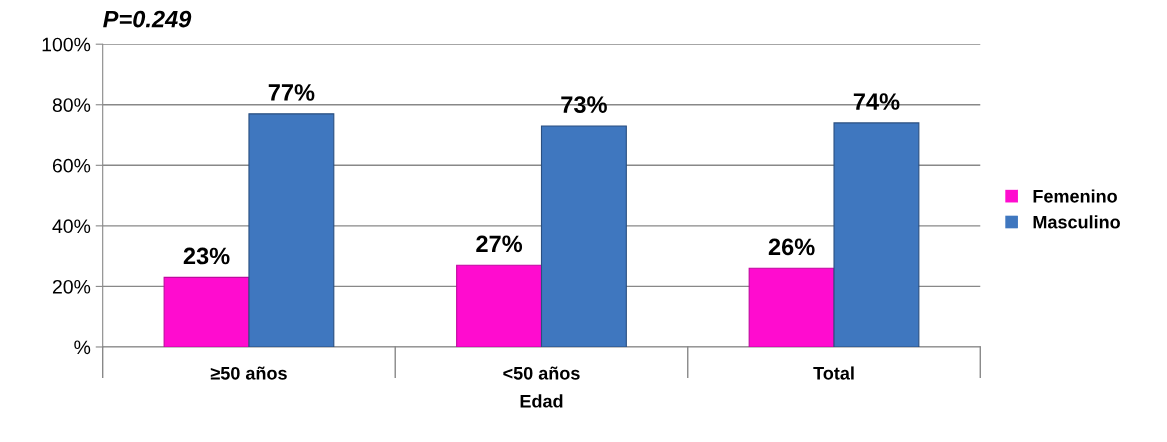 The width and height of the screenshot is (1167, 442). I want to click on y-tick-label: 40%, so click(71, 226).